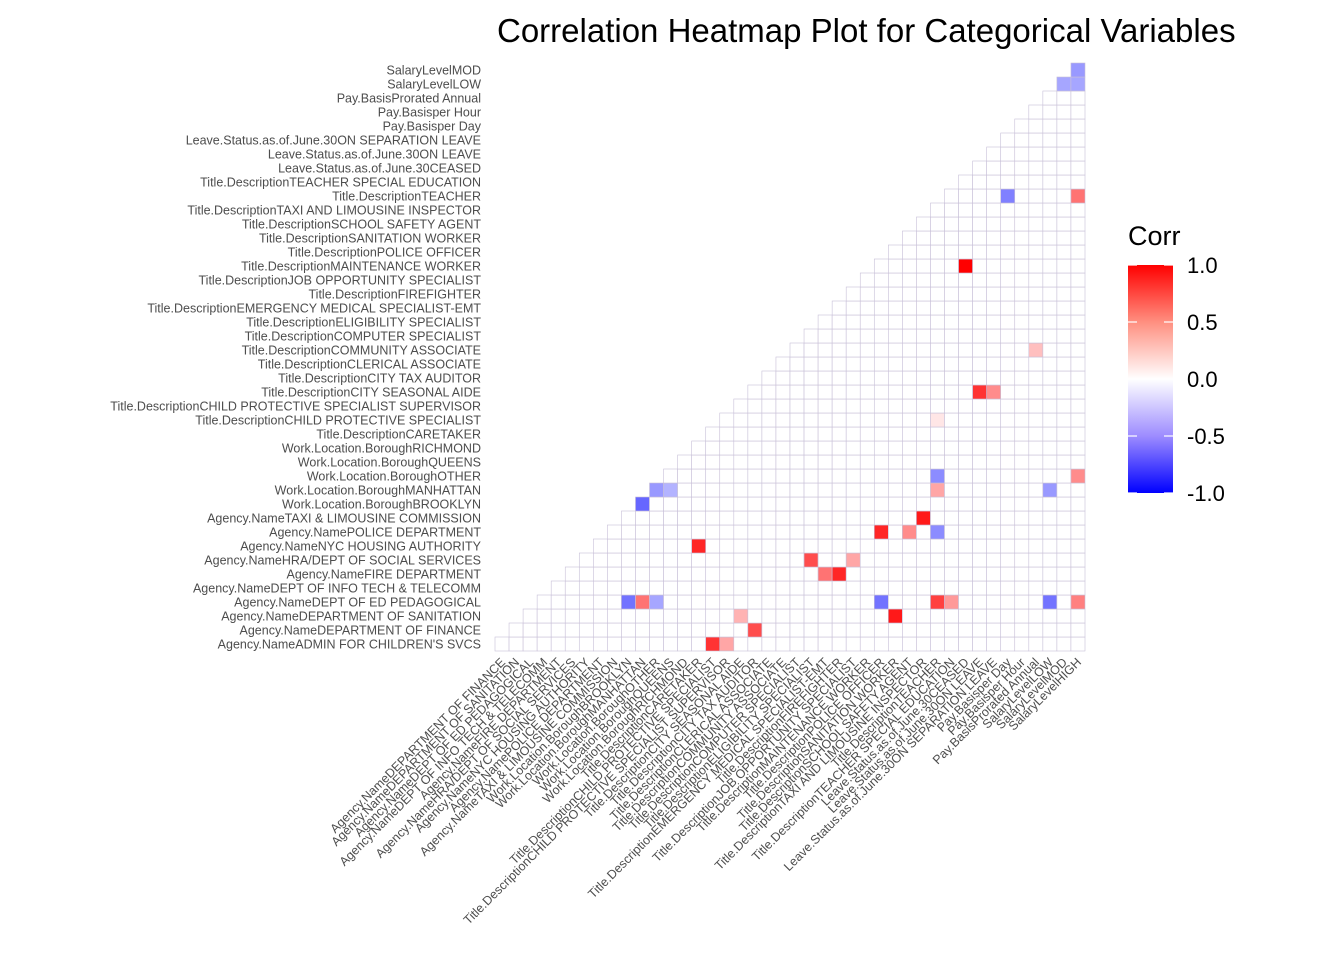 Image resolution: width=1344 pixels, height=960 pixels. Describe the element at coordinates (394, 476) in the screenshot. I see `y-tick-label: Work.Location.BoroughOTHER` at that location.